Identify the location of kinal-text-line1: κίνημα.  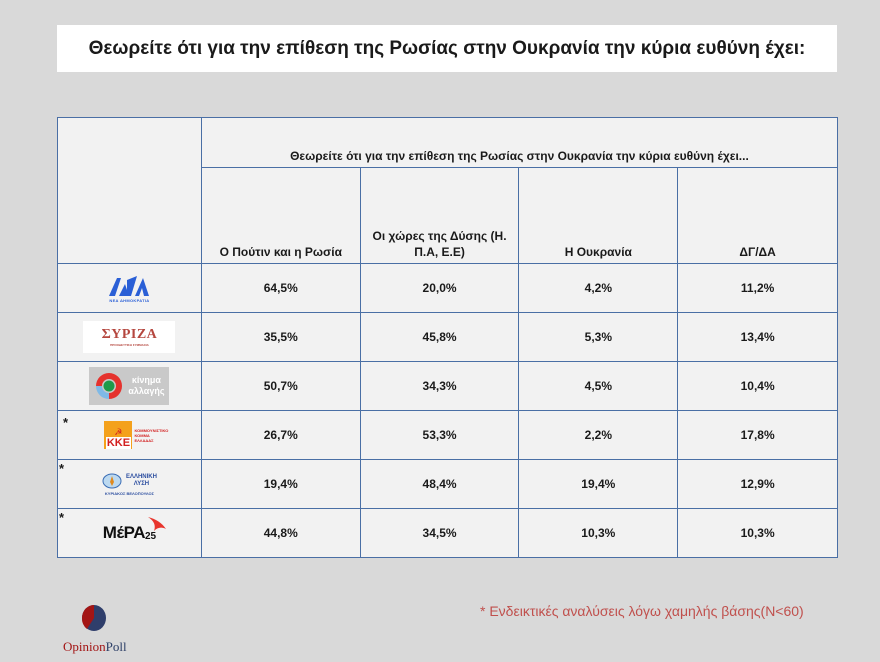
(146, 380).